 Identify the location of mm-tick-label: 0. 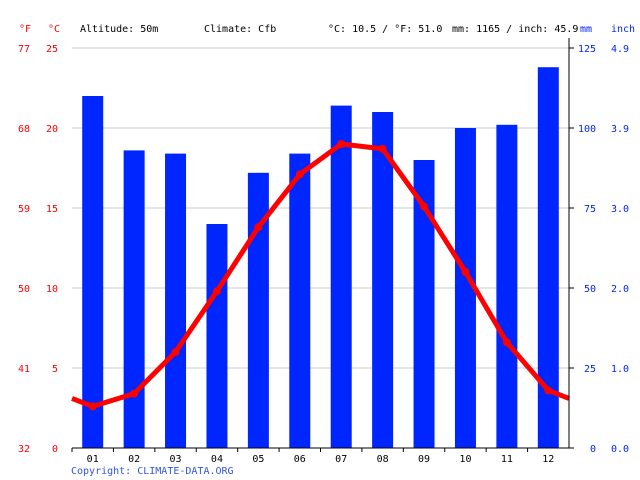
(593, 449).